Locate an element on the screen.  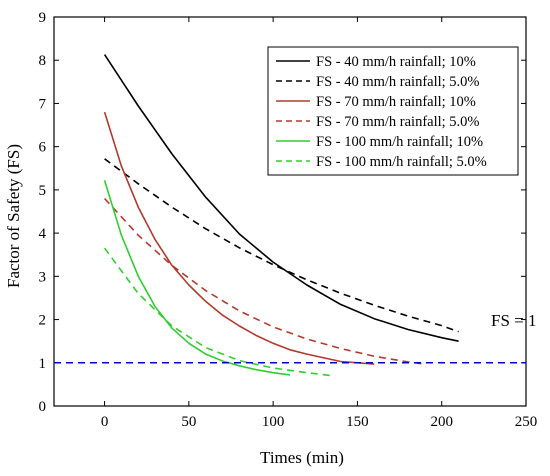
legend-label-6: FS - 100 mm/h rainfall; 5.0% is located at coordinates (401, 162).